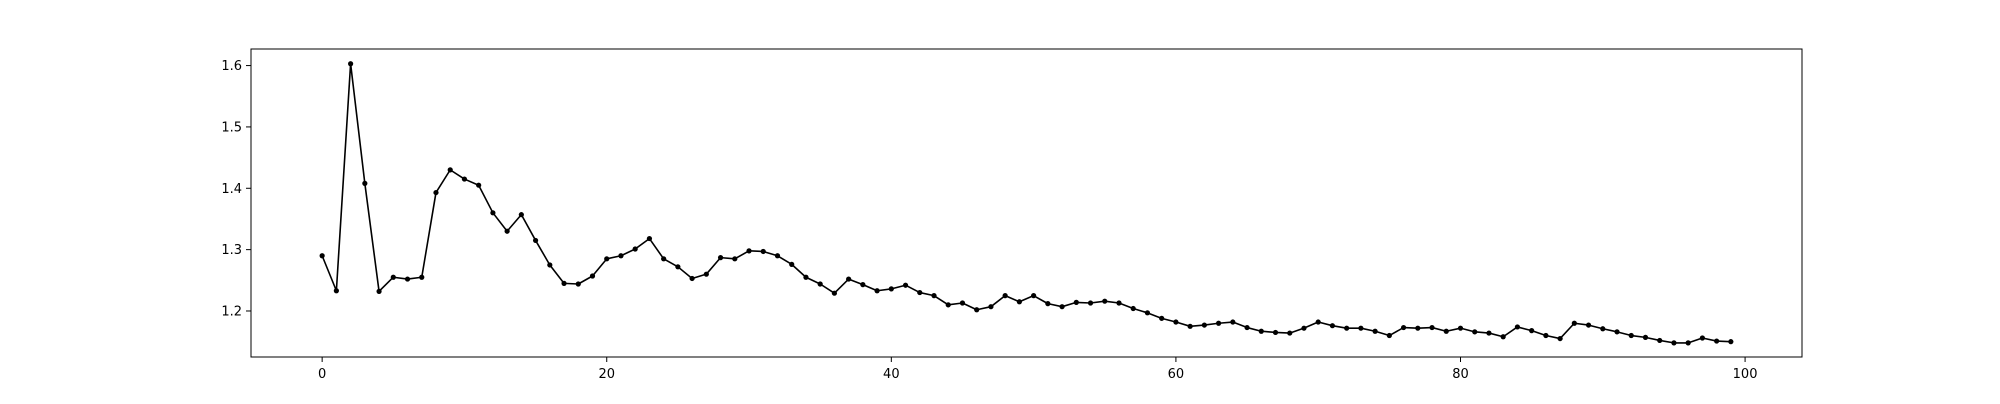  I want to click on x-tick-label: 40, so click(891, 374).